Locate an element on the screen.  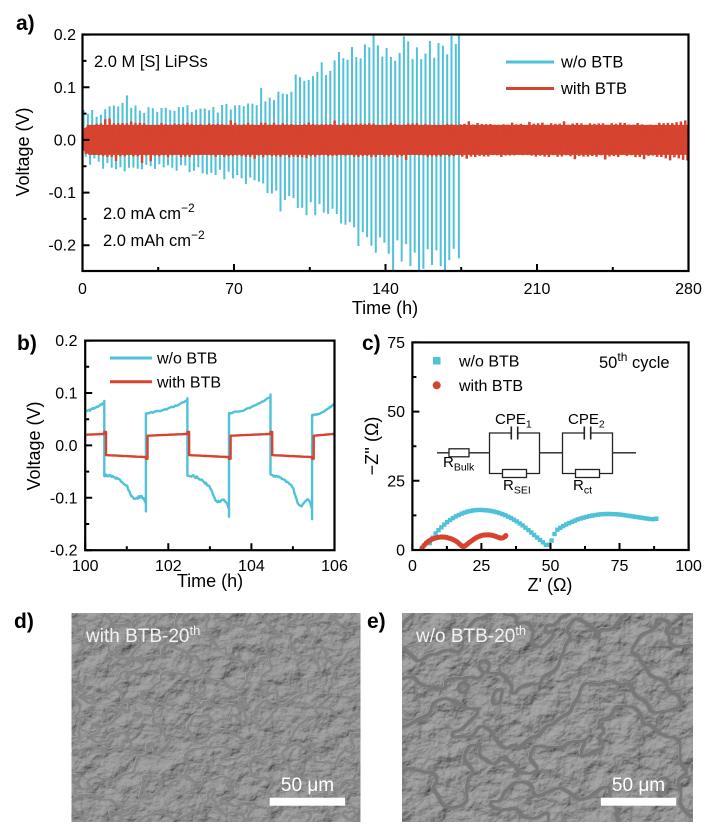
svg-text: CPE1 is located at coordinates (513, 421).